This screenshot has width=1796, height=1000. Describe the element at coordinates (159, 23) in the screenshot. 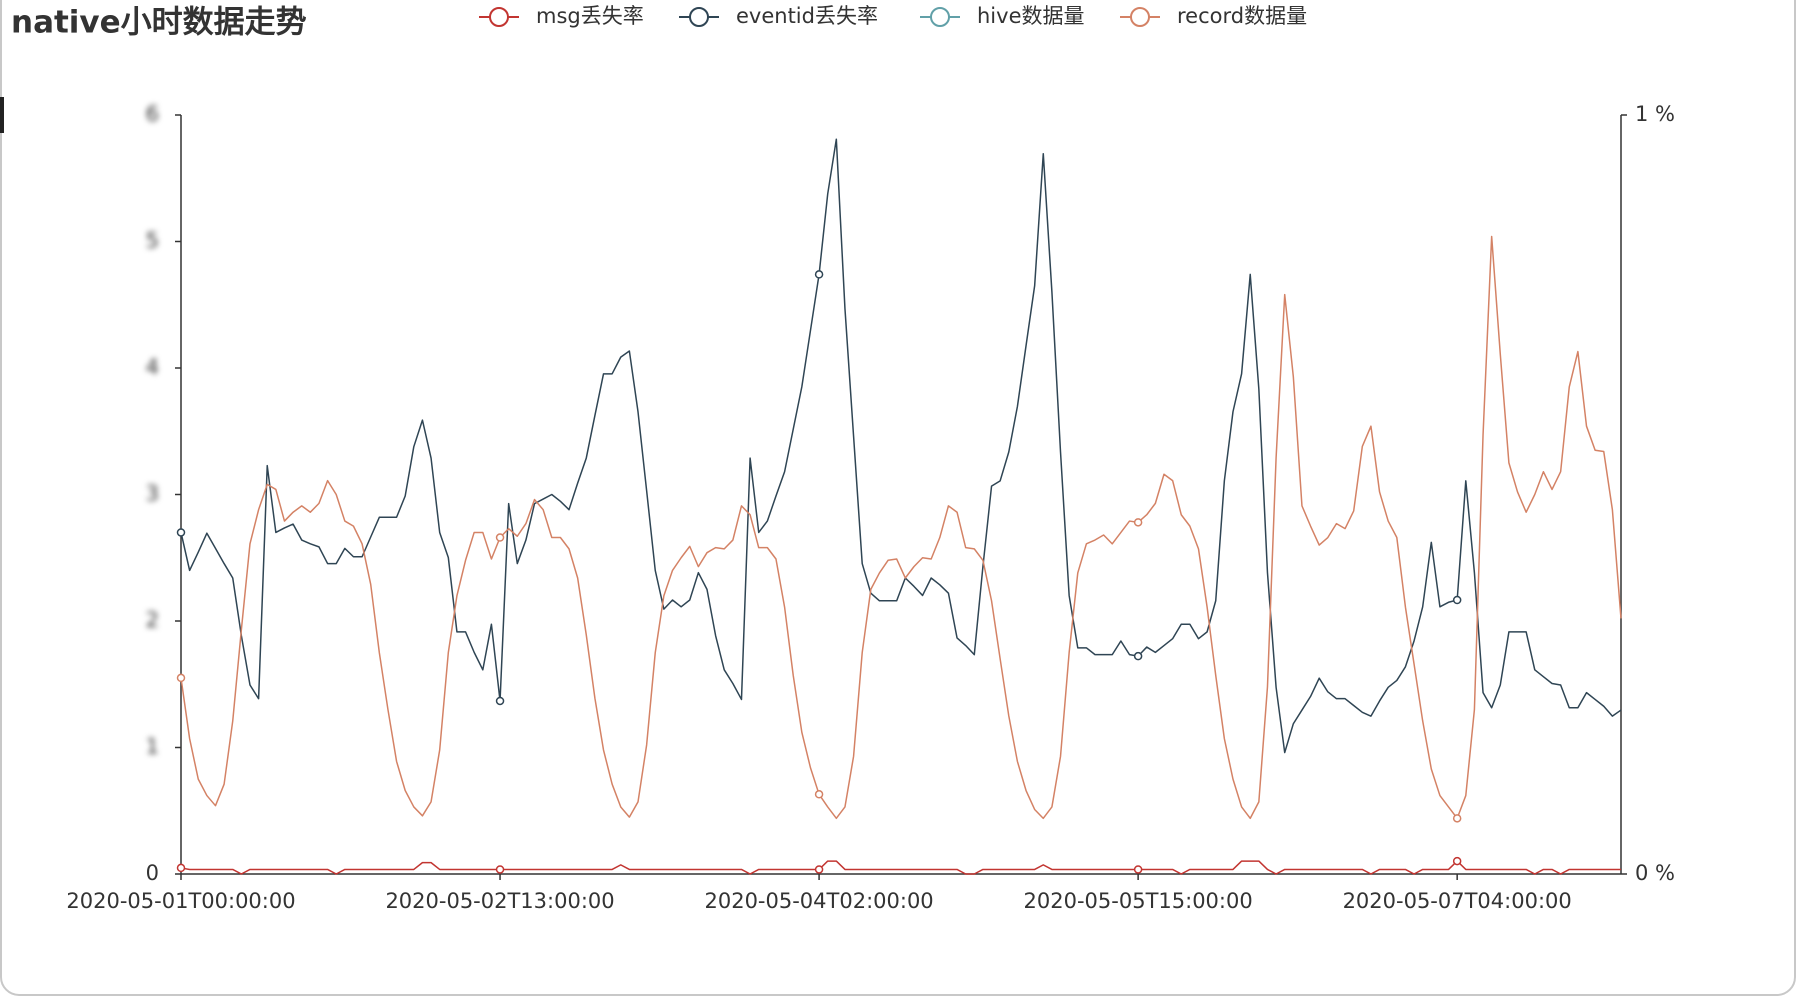

I see `chart-title: native小时数据走势` at that location.